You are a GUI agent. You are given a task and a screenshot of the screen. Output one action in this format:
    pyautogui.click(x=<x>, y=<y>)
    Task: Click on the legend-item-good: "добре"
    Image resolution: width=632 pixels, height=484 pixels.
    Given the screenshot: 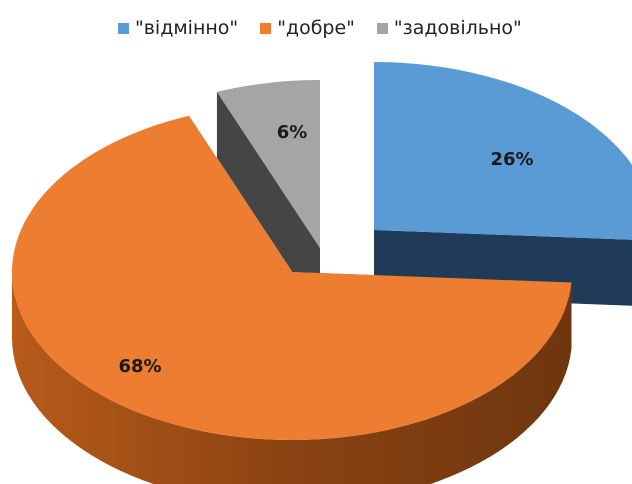 What is the action you would take?
    pyautogui.click(x=307, y=28)
    